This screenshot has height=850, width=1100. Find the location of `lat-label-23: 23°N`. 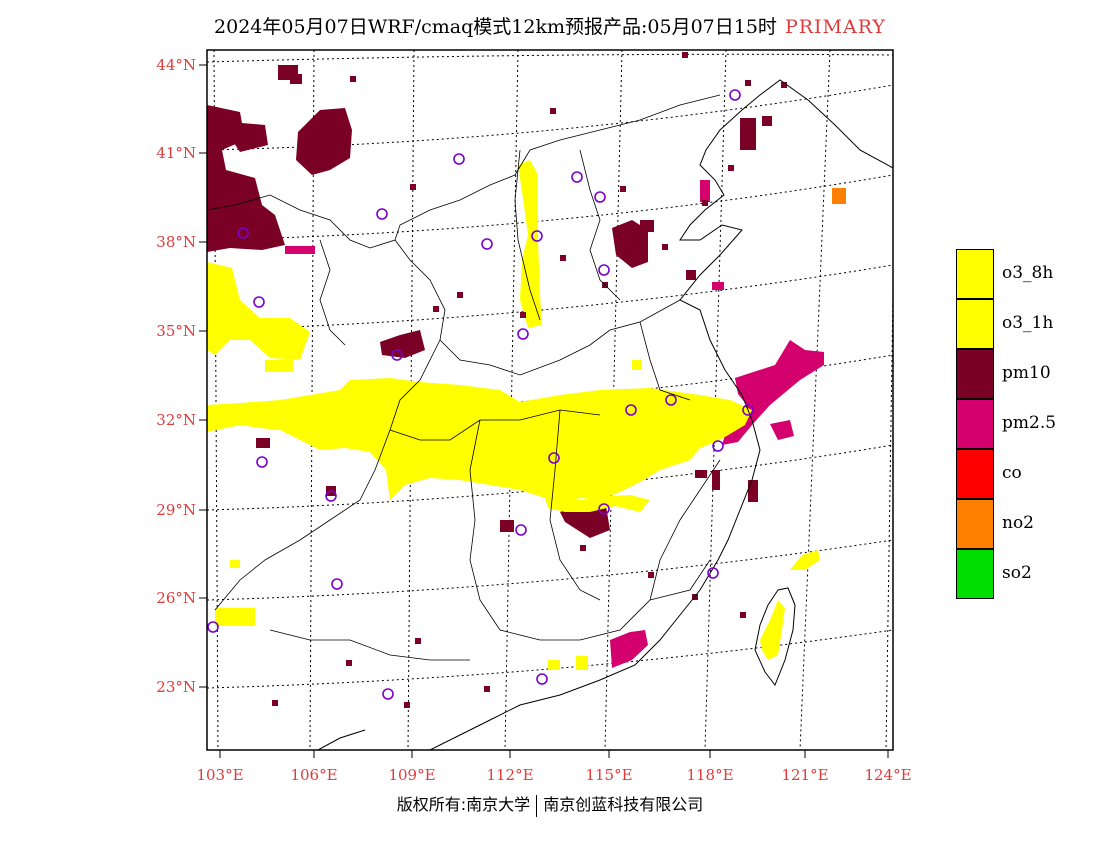

lat-label-23: 23°N is located at coordinates (176, 687).